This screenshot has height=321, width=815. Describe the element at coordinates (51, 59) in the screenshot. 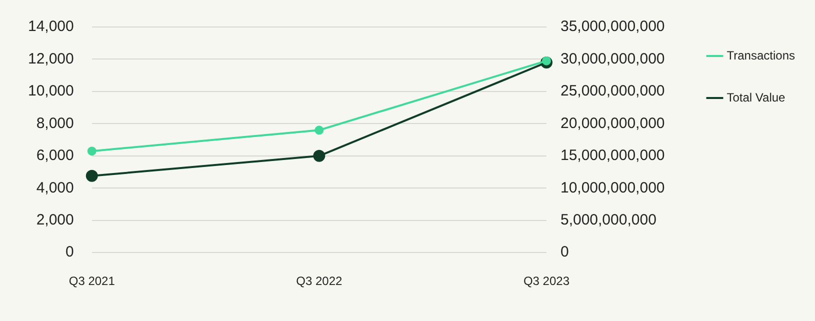

I see `y-tick-label: 12,000` at that location.